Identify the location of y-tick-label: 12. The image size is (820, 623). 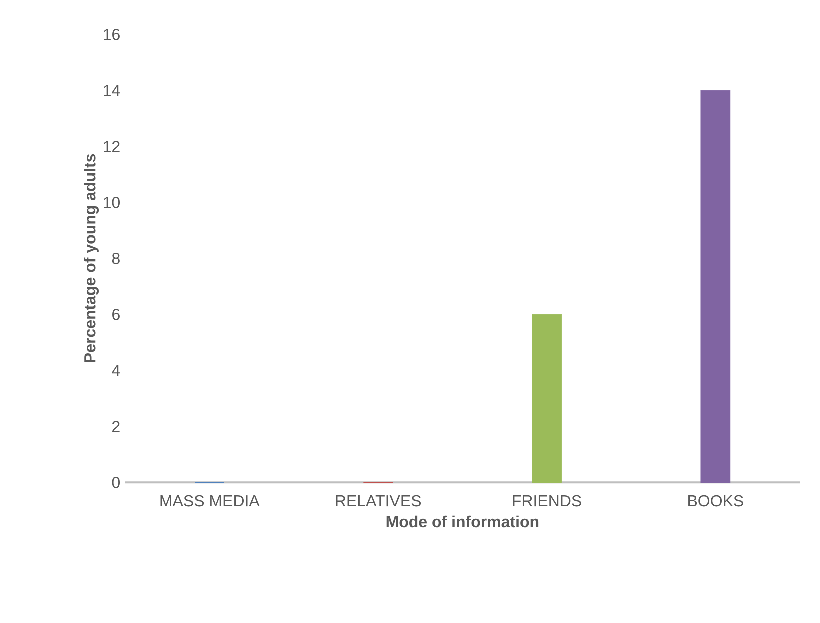
(112, 146).